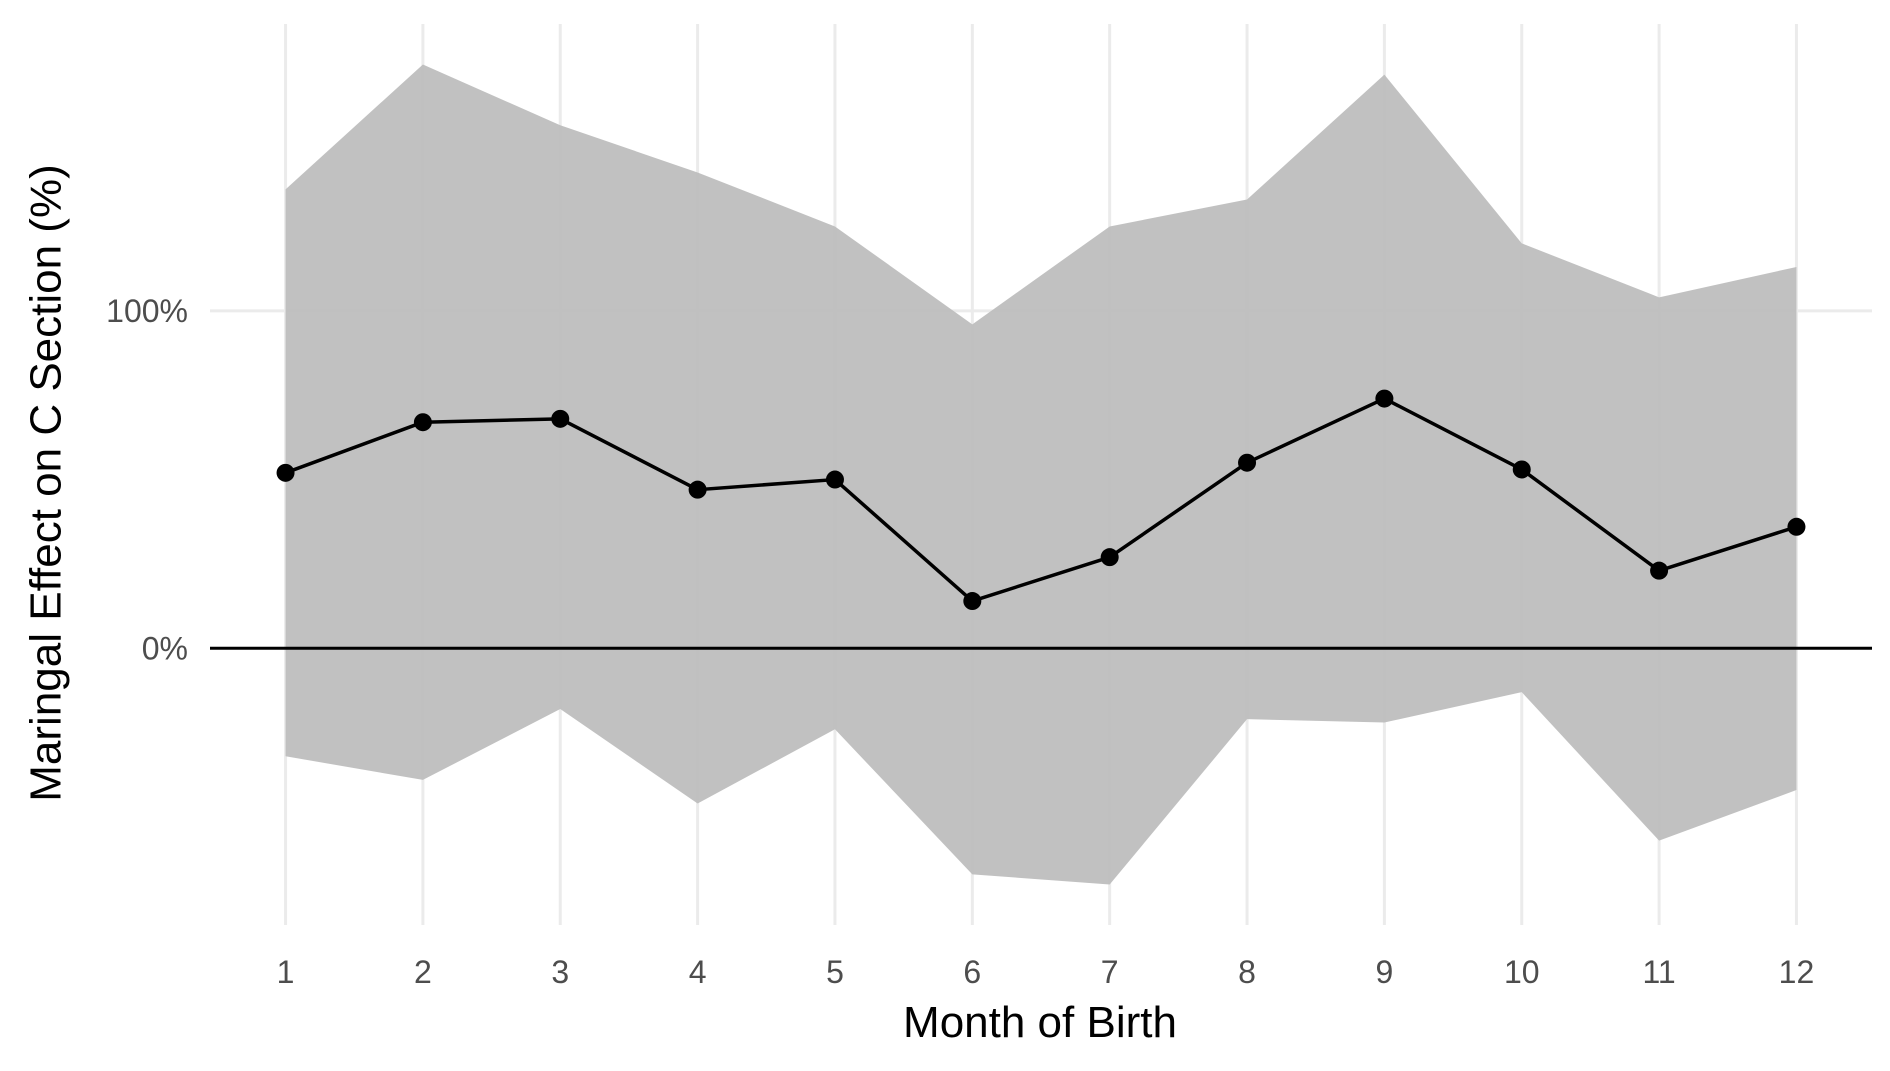  Describe the element at coordinates (165, 648) in the screenshot. I see `y-tick-label-0%: 0%` at that location.